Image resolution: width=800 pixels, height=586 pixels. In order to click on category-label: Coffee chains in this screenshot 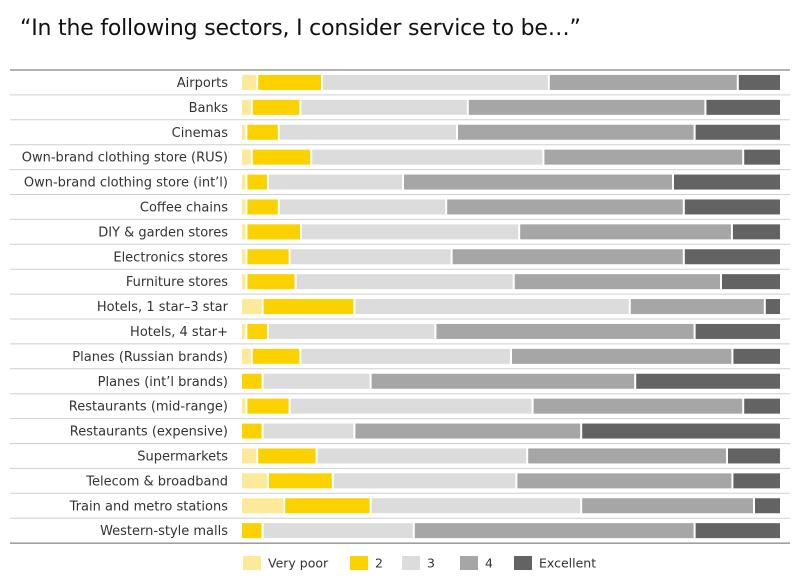, I will do `click(184, 207)`.